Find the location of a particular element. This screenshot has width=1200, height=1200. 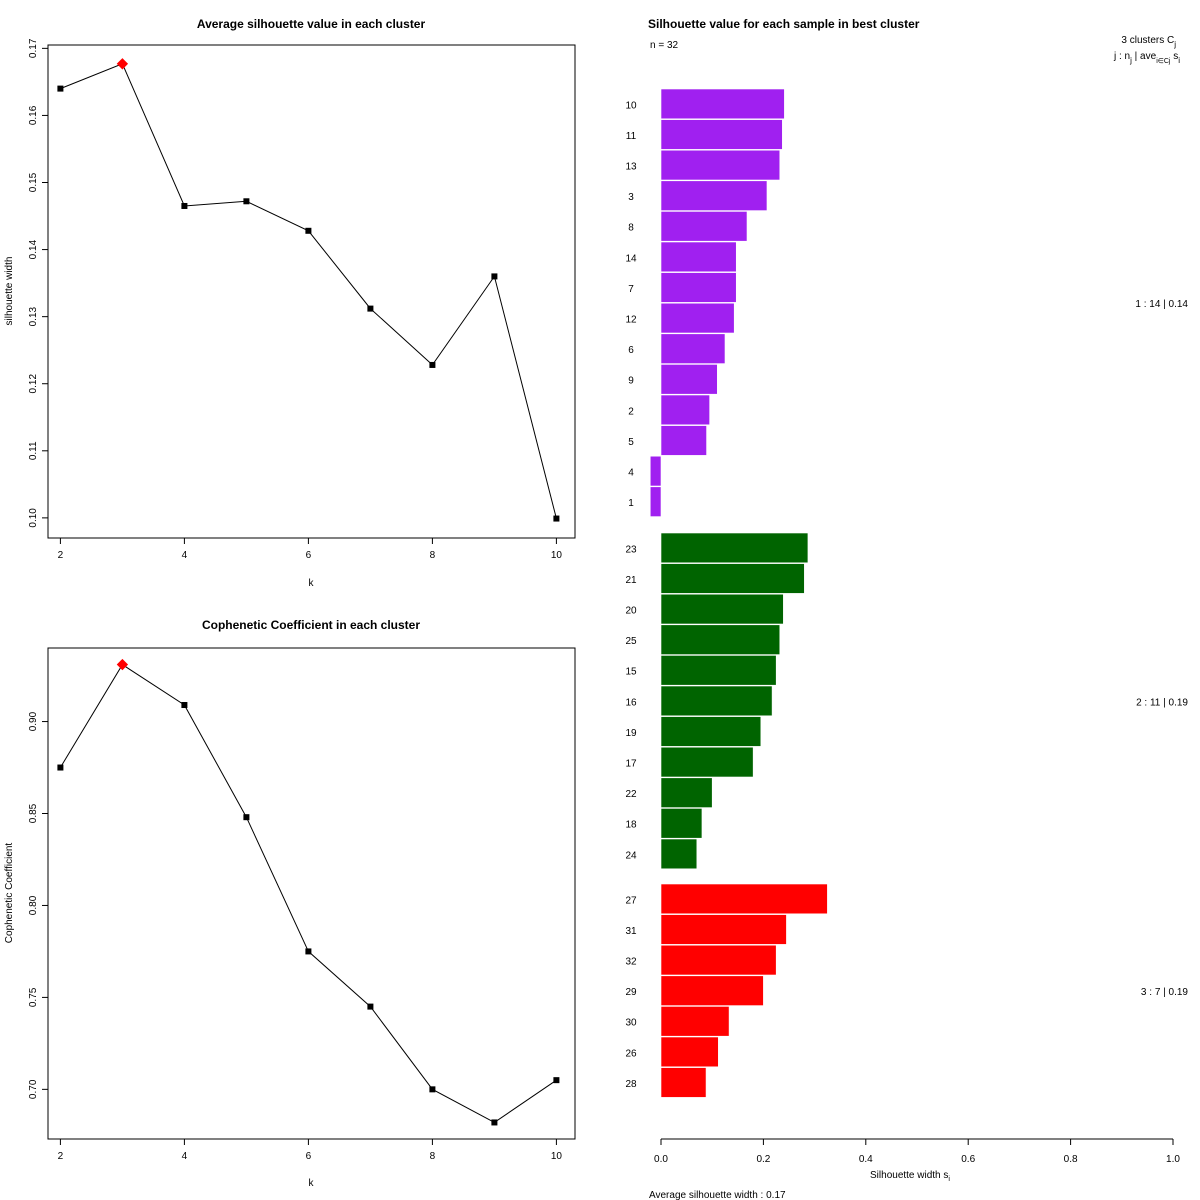

sample-label: 8 is located at coordinates (631, 228).